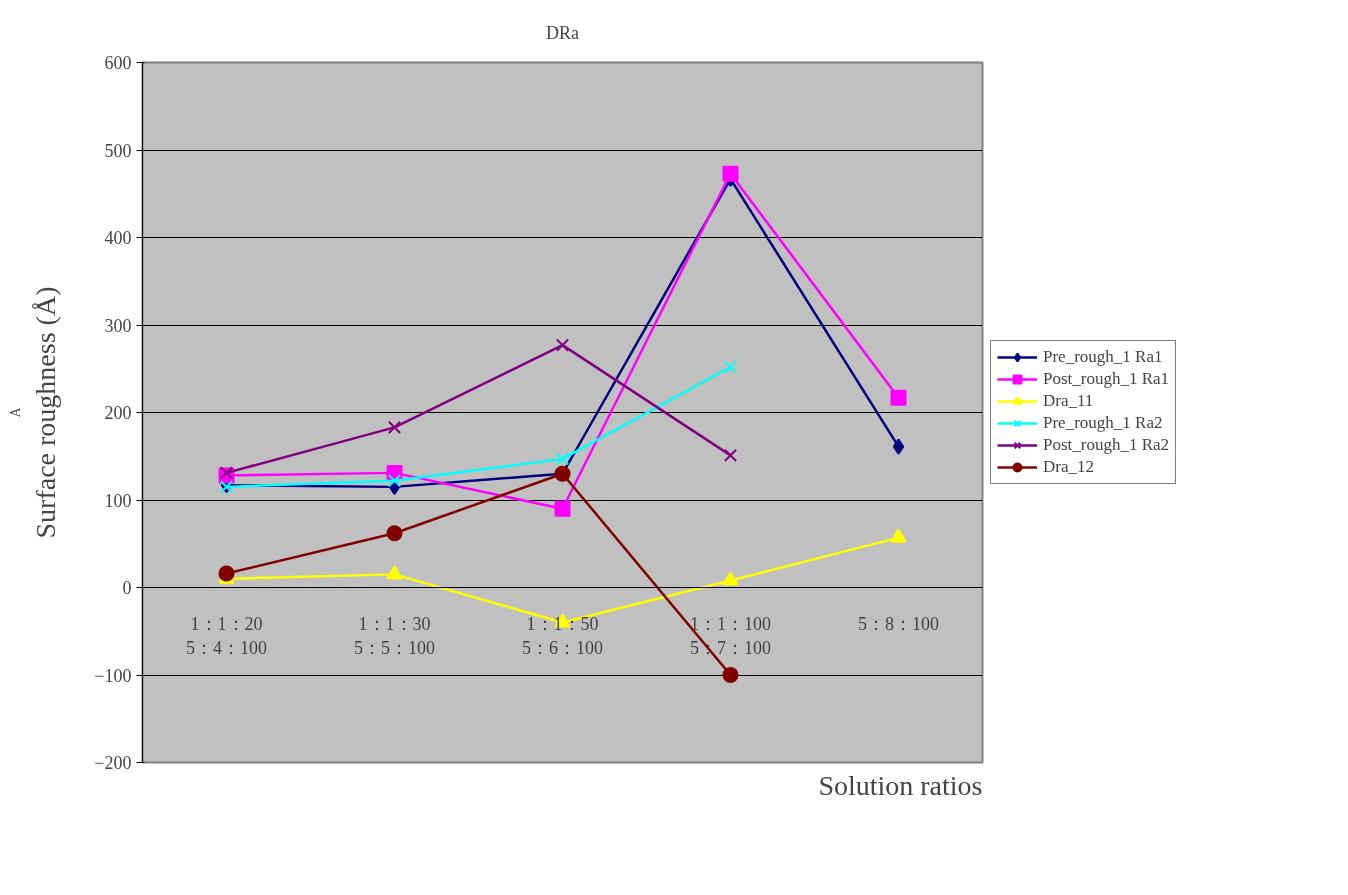 This screenshot has width=1348, height=895. I want to click on legend-label: Post_rough_1 Ra2, so click(1106, 445).